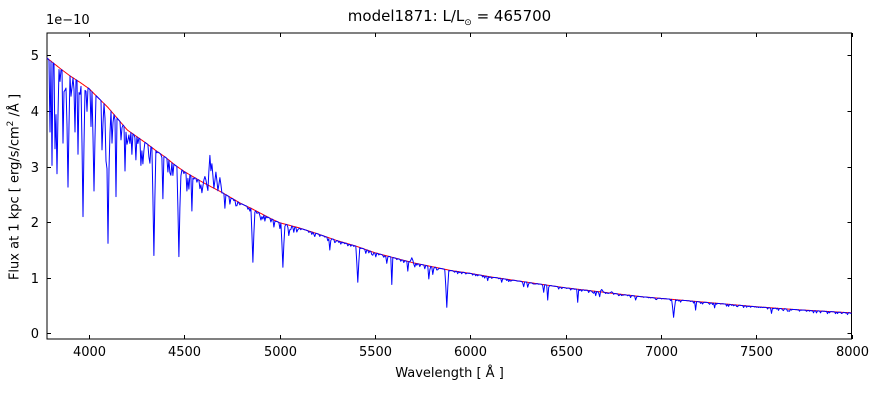 The width and height of the screenshot is (880, 400). I want to click on sun-symbol: ⊙, so click(468, 23).